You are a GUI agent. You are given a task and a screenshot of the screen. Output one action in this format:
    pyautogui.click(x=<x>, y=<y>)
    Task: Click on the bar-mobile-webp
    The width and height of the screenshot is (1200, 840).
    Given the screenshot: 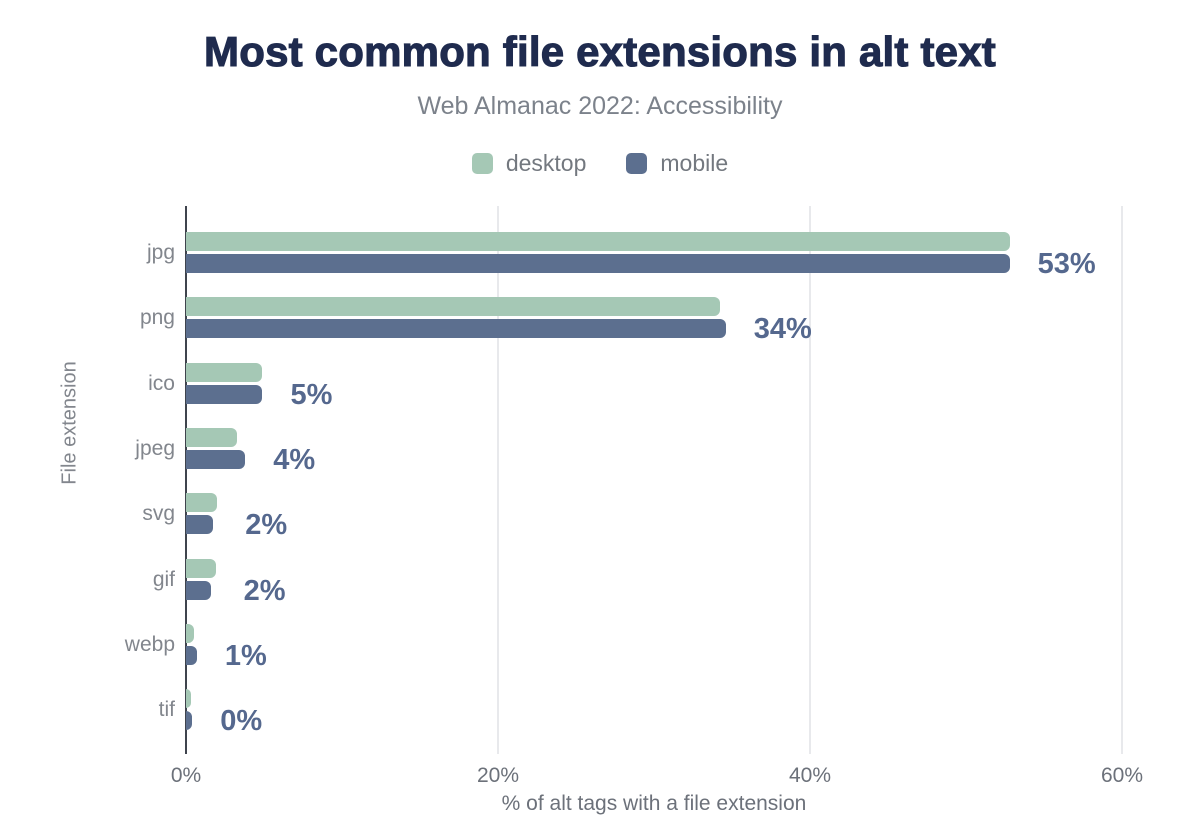 What is the action you would take?
    pyautogui.click(x=191, y=655)
    